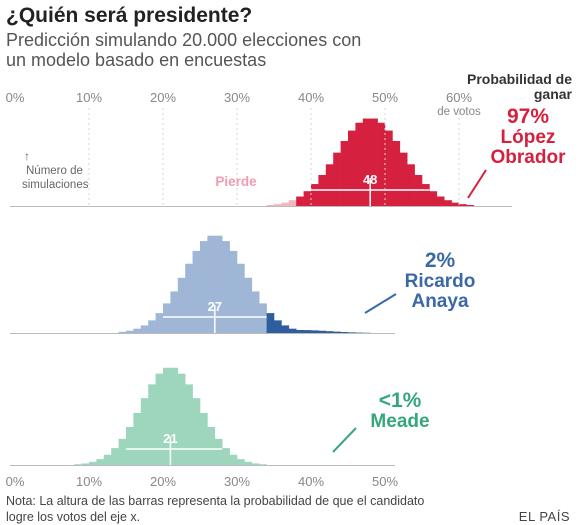 The image size is (580, 525). Describe the element at coordinates (237, 97) in the screenshot. I see `tick-label-0-3: 30%` at that location.